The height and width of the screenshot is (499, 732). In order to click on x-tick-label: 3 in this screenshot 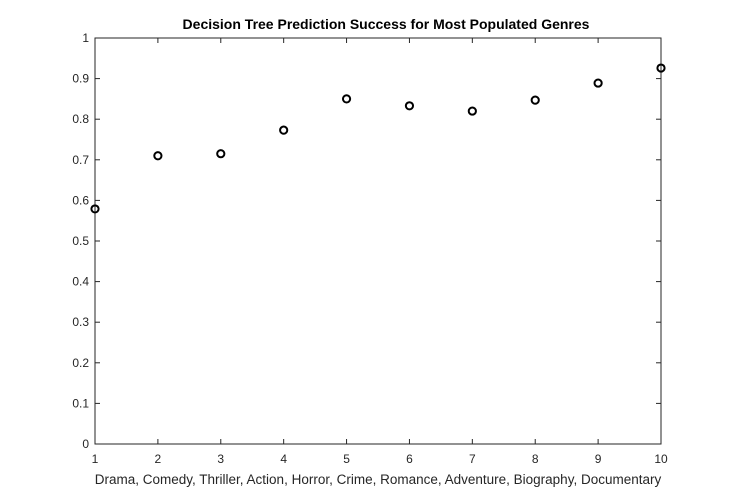, I will do `click(220, 459)`.